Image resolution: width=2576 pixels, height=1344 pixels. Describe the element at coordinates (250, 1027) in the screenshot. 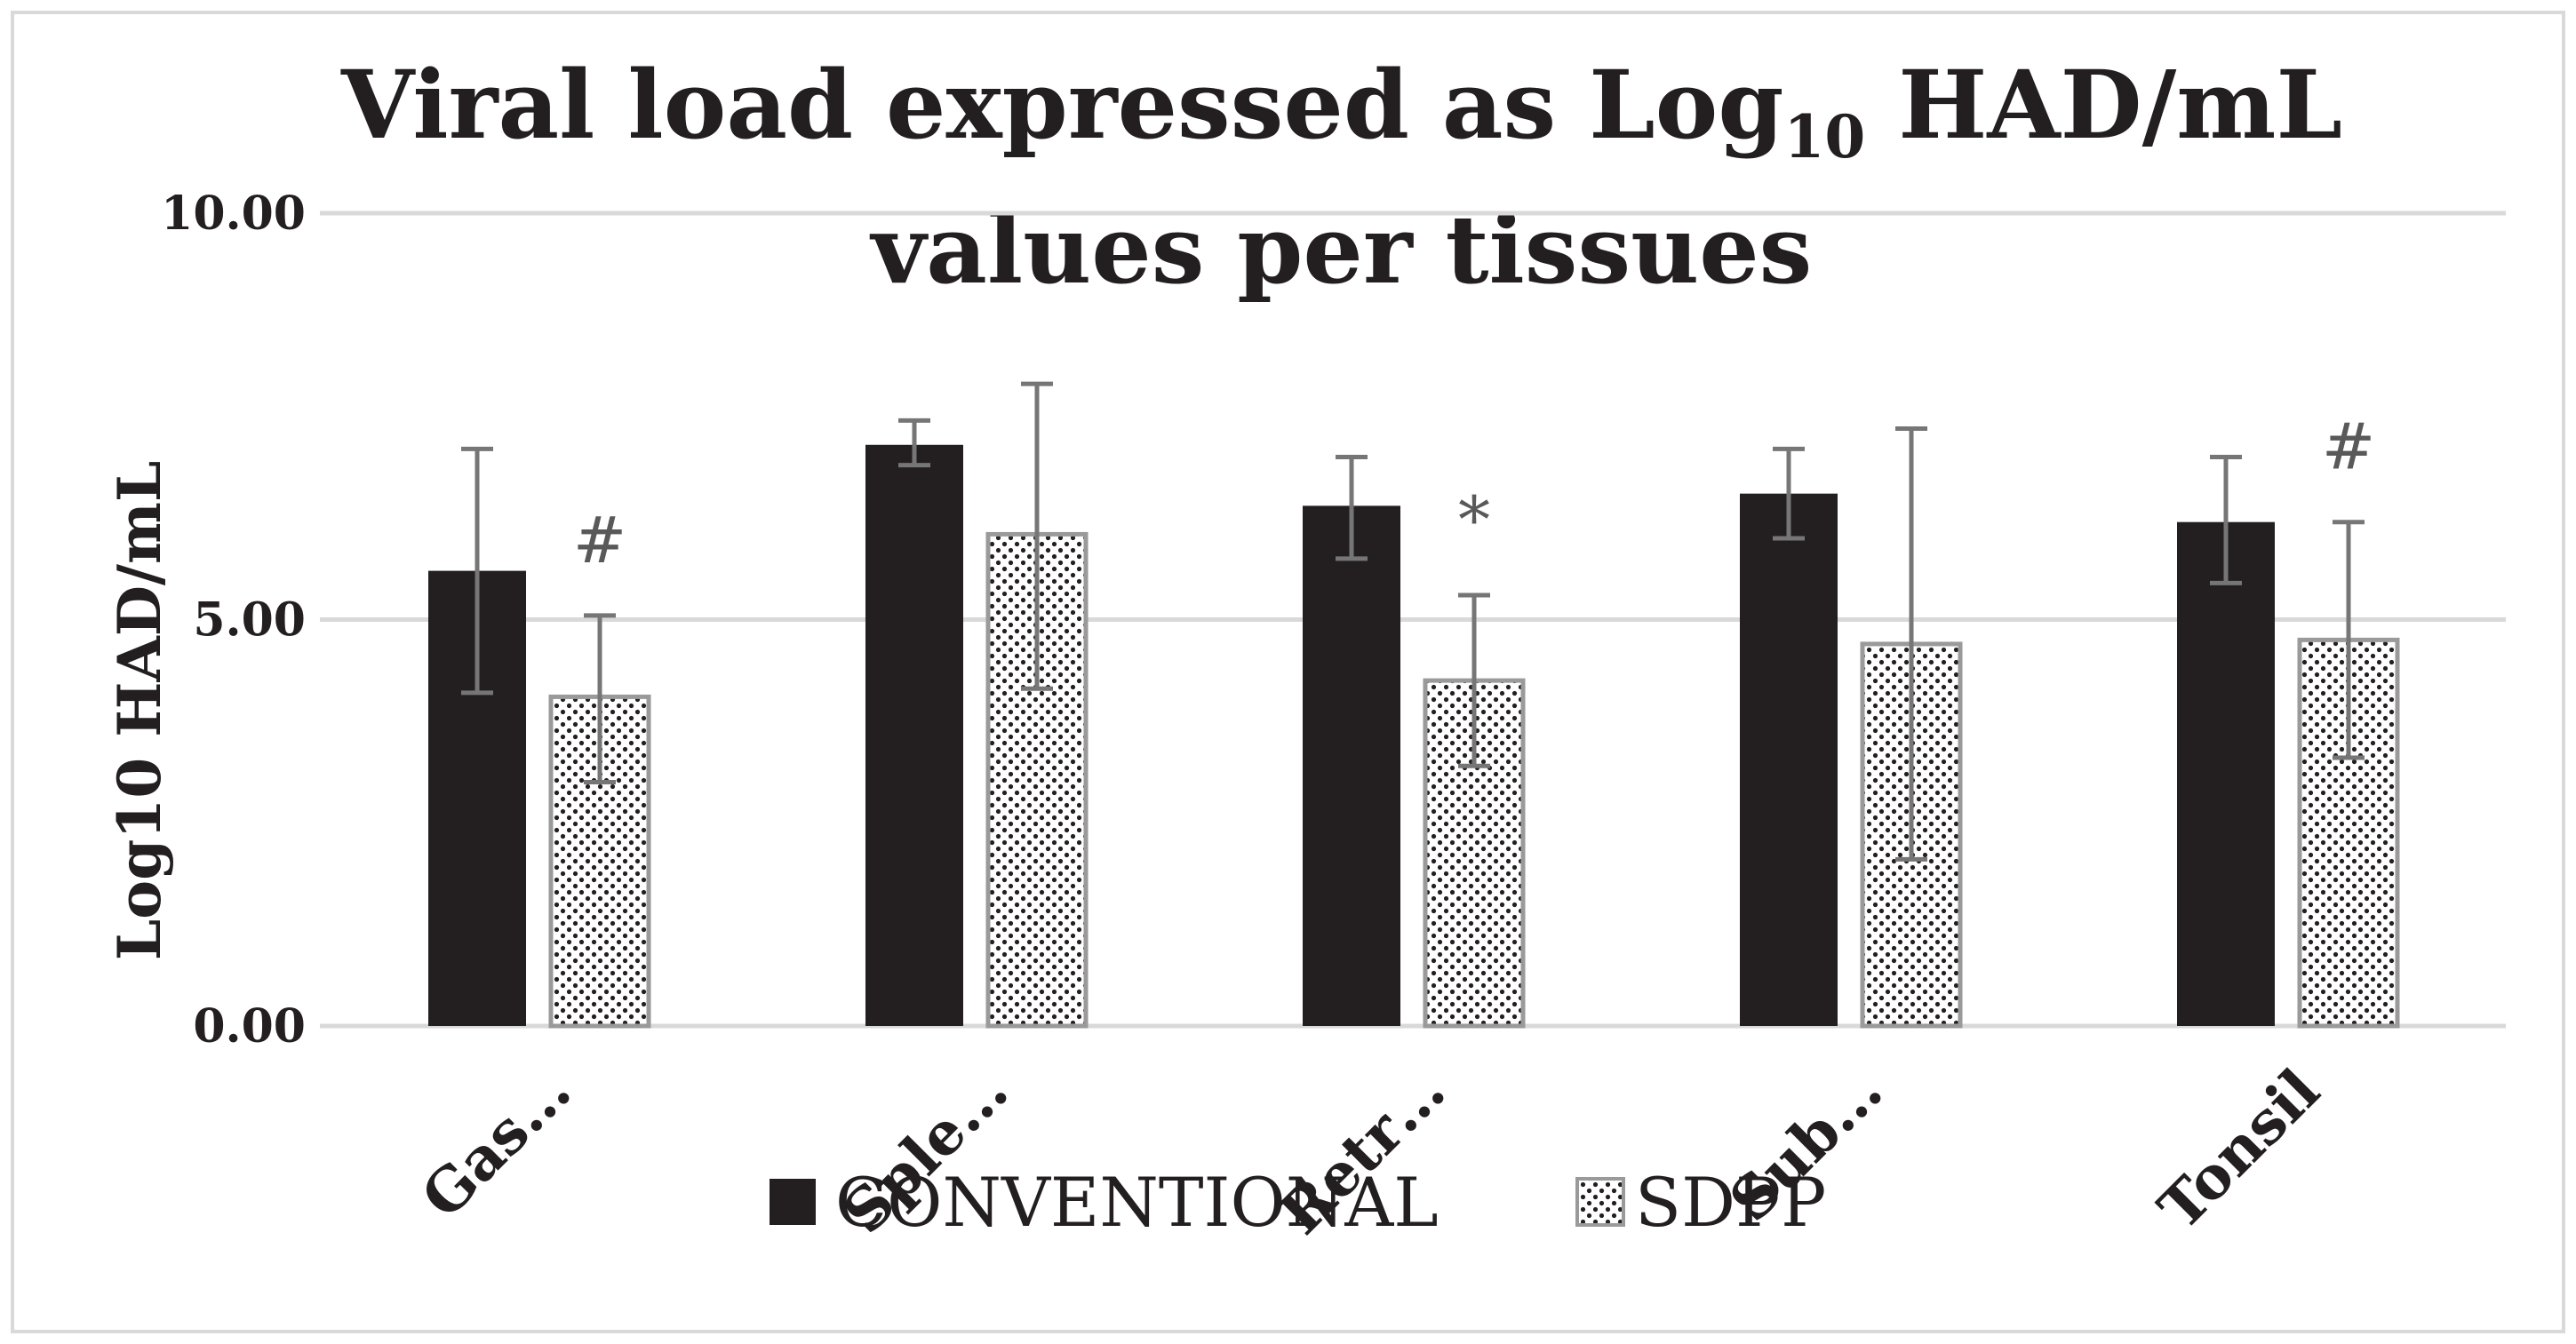

I see `y-tick-label-0: 0.00` at that location.